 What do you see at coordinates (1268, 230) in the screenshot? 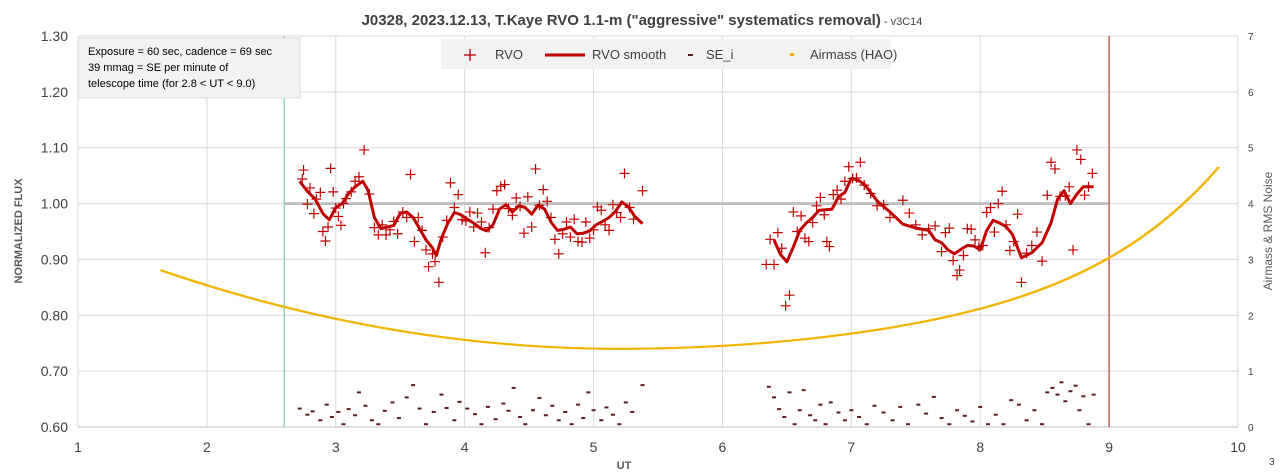
I see `y2-axis-label: Airmass & RMS Noise` at bounding box center [1268, 230].